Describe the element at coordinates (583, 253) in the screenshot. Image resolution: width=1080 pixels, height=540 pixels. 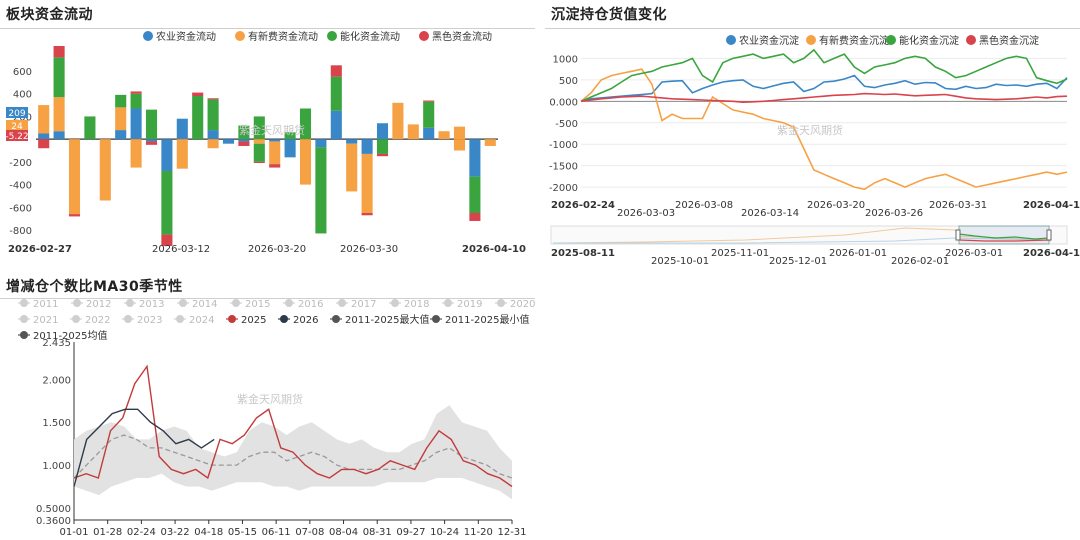
I see `navigator-tick-label: 2025-08-11` at that location.